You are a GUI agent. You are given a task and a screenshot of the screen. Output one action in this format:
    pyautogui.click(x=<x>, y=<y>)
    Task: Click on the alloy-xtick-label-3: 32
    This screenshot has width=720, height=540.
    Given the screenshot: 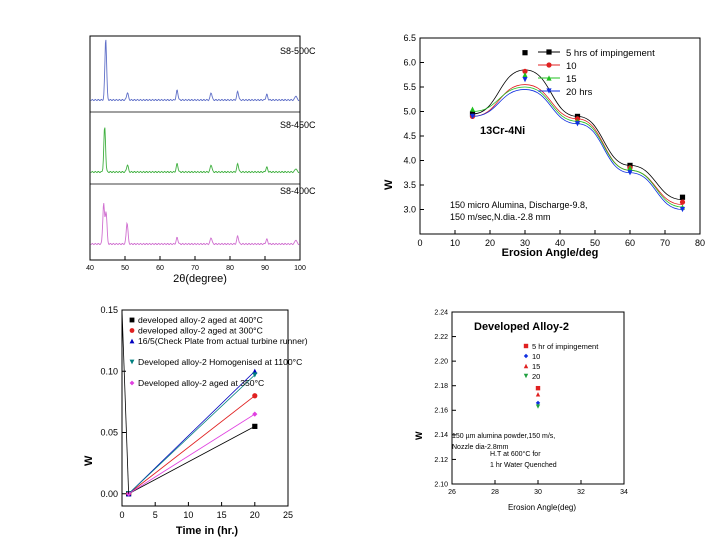 What is the action you would take?
    pyautogui.click(x=581, y=492)
    